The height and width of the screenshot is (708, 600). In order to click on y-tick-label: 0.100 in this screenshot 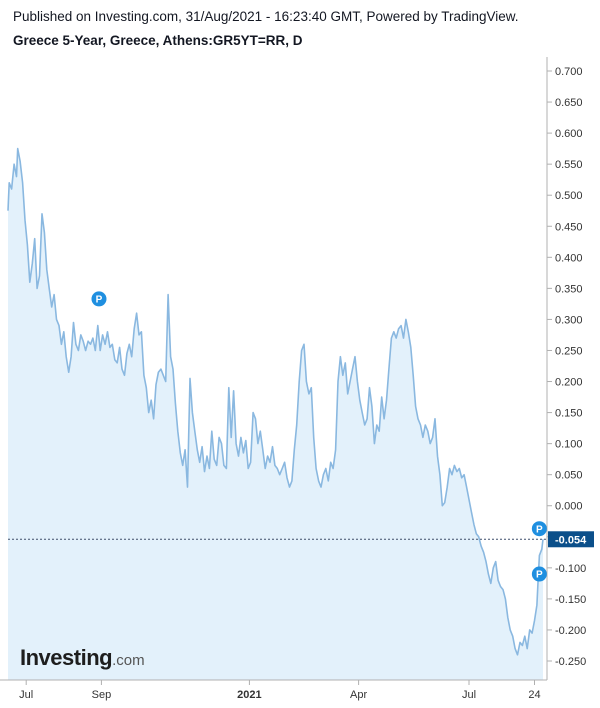, I will do `click(569, 445)`.